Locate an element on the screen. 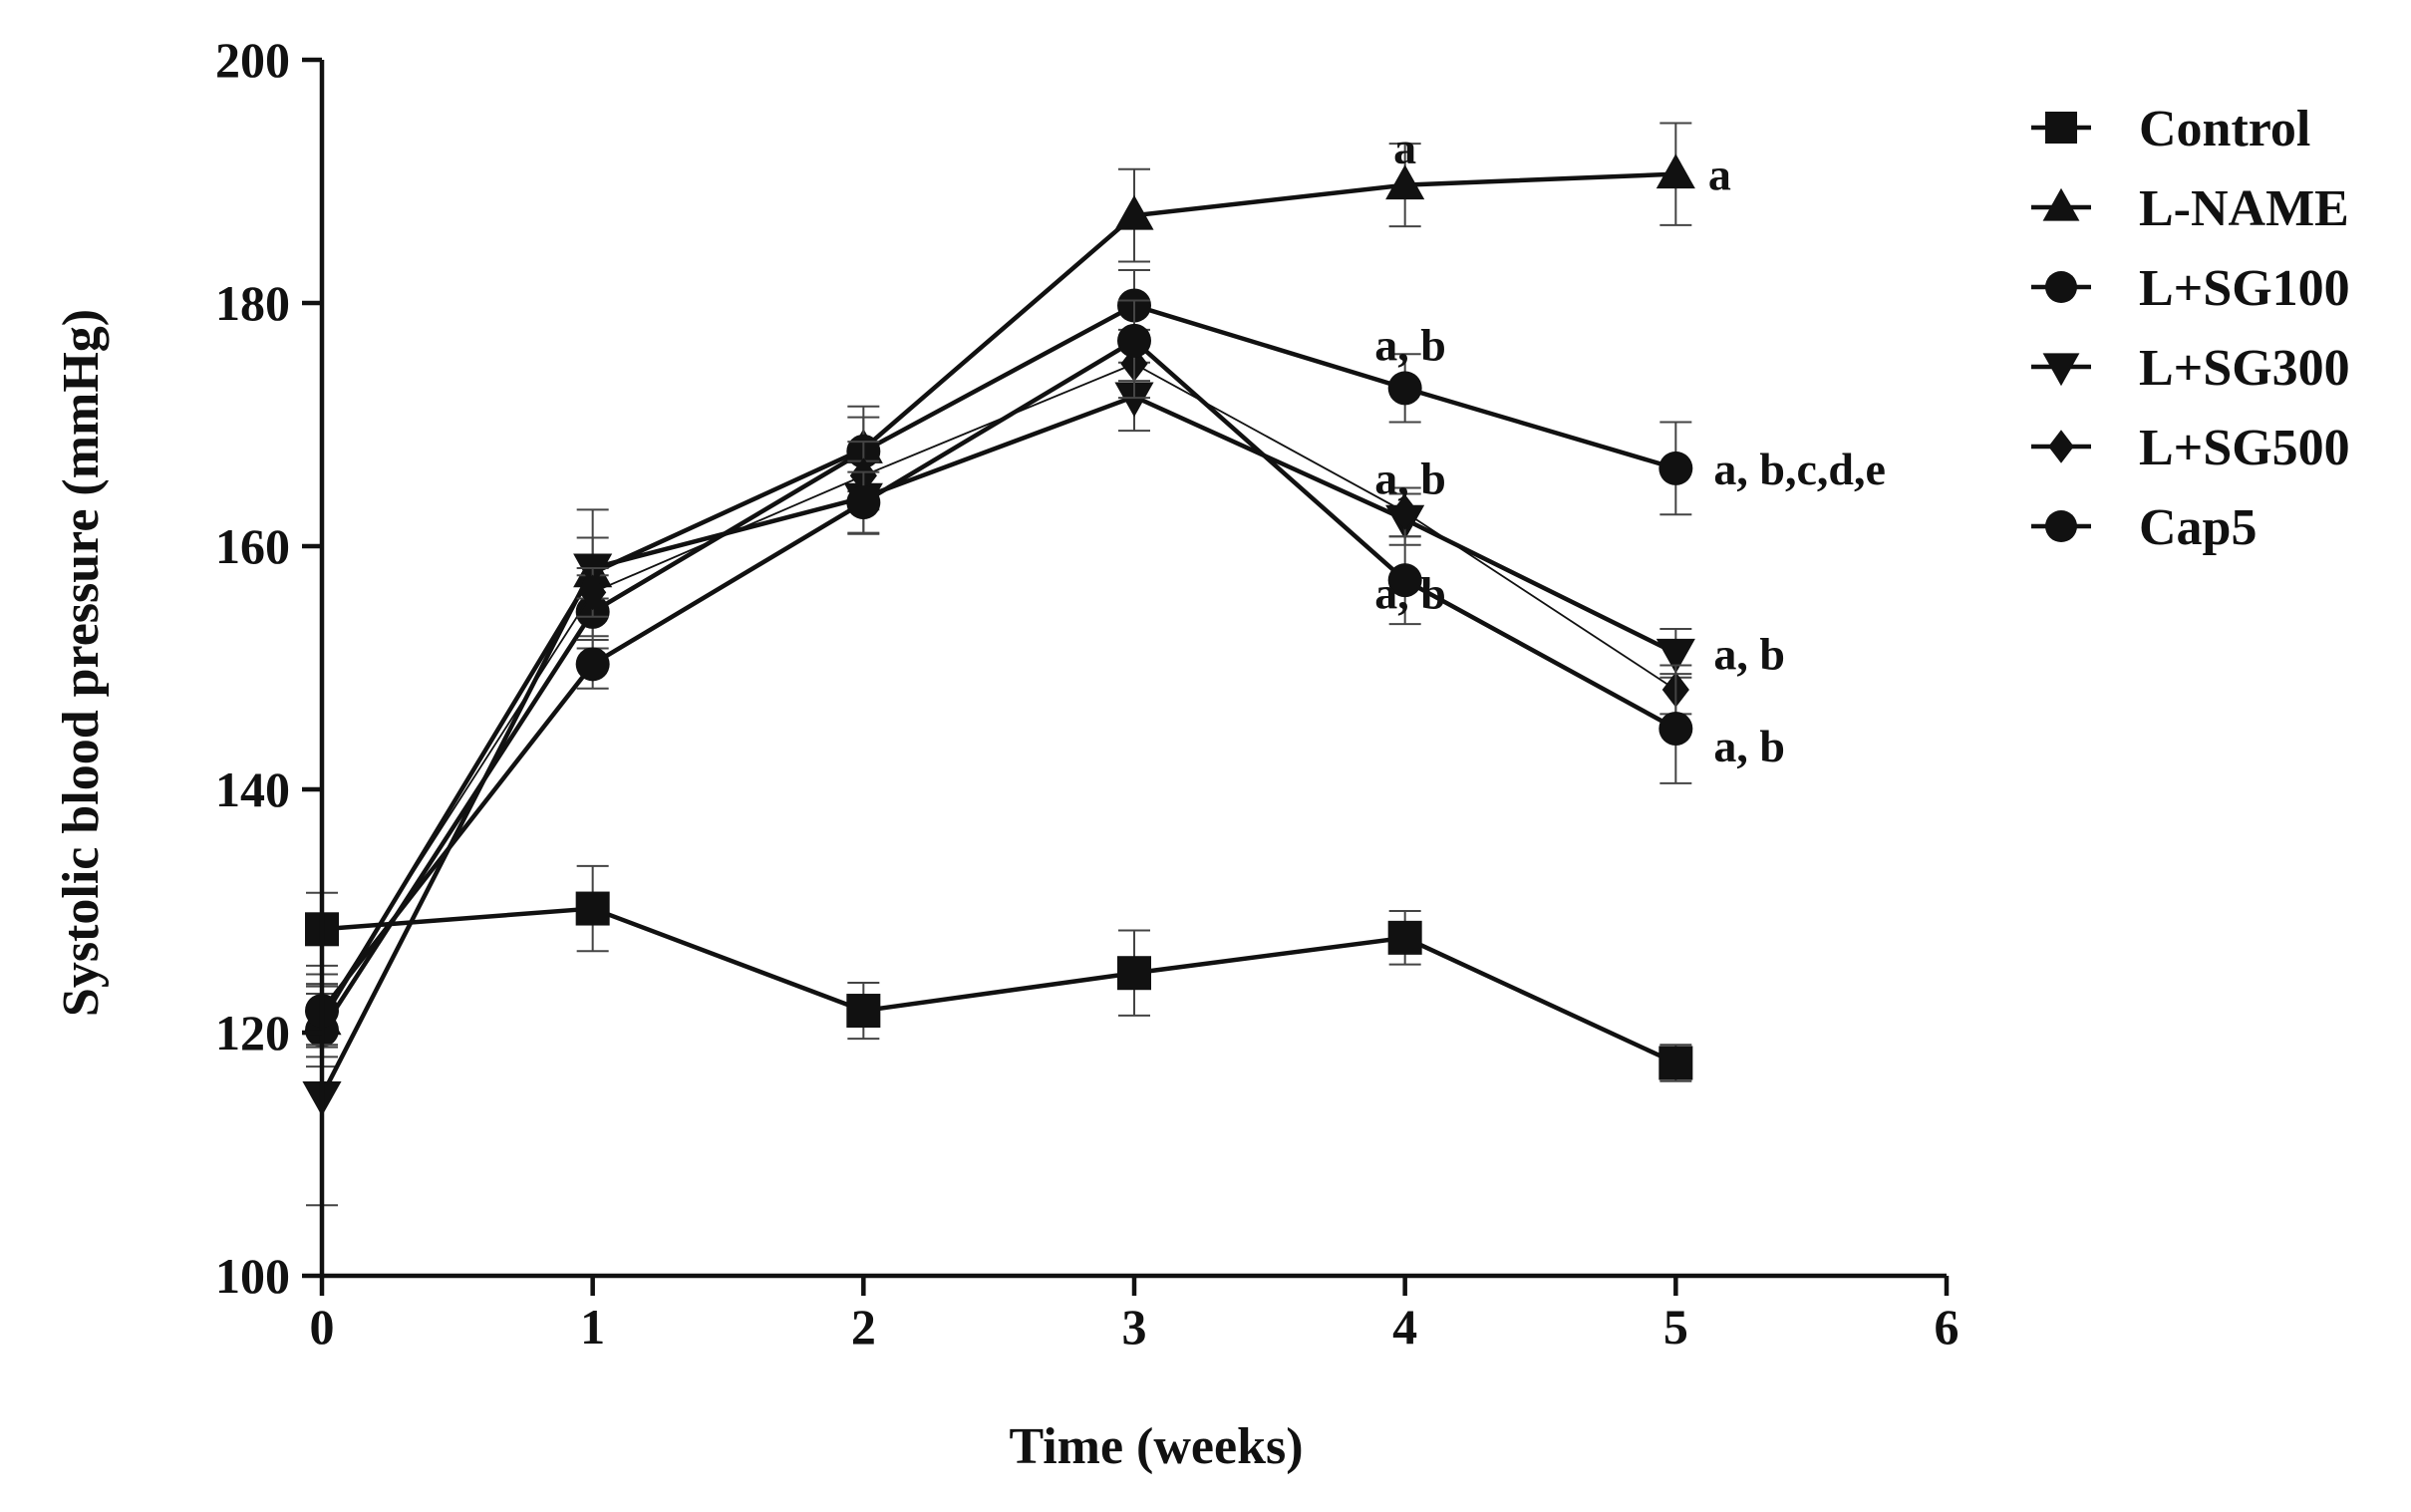  annotation-label-3: a, b,c,d,e is located at coordinates (1799, 469).